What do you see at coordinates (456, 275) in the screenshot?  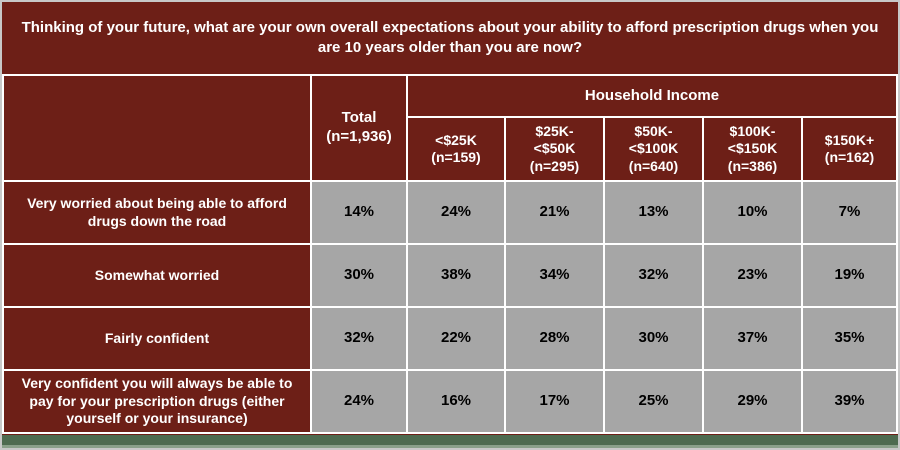 I see `data-cell: 38%` at bounding box center [456, 275].